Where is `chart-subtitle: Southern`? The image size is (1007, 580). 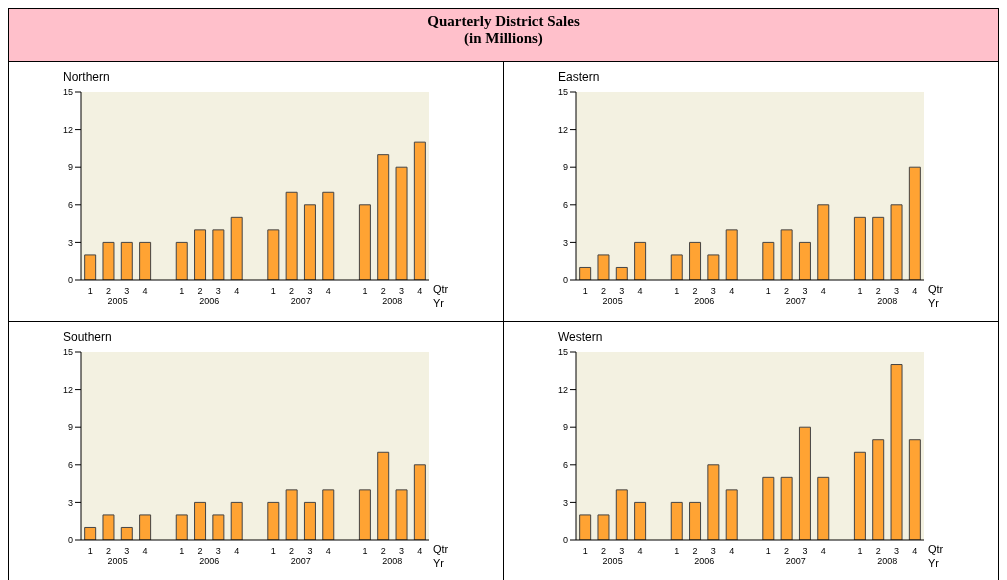 chart-subtitle: Southern is located at coordinates (87, 337).